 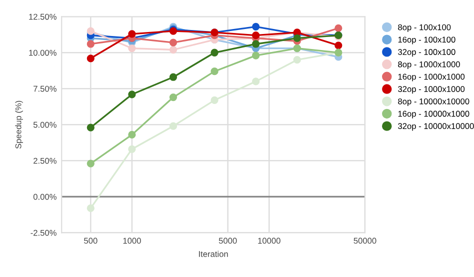 What do you see at coordinates (434, 114) in the screenshot?
I see `legend-label: 16op - 10000x1000` at bounding box center [434, 114].